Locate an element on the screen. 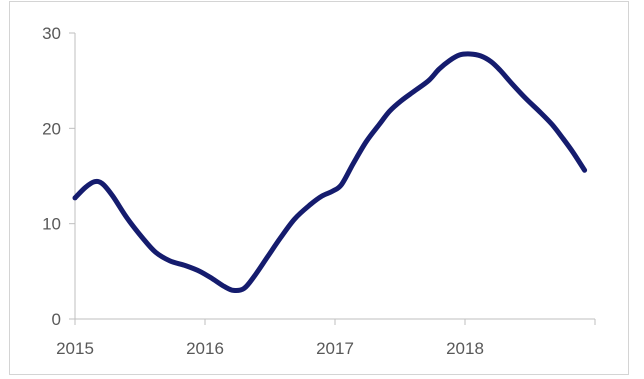  x-tick-label: 2016 is located at coordinates (205, 348).